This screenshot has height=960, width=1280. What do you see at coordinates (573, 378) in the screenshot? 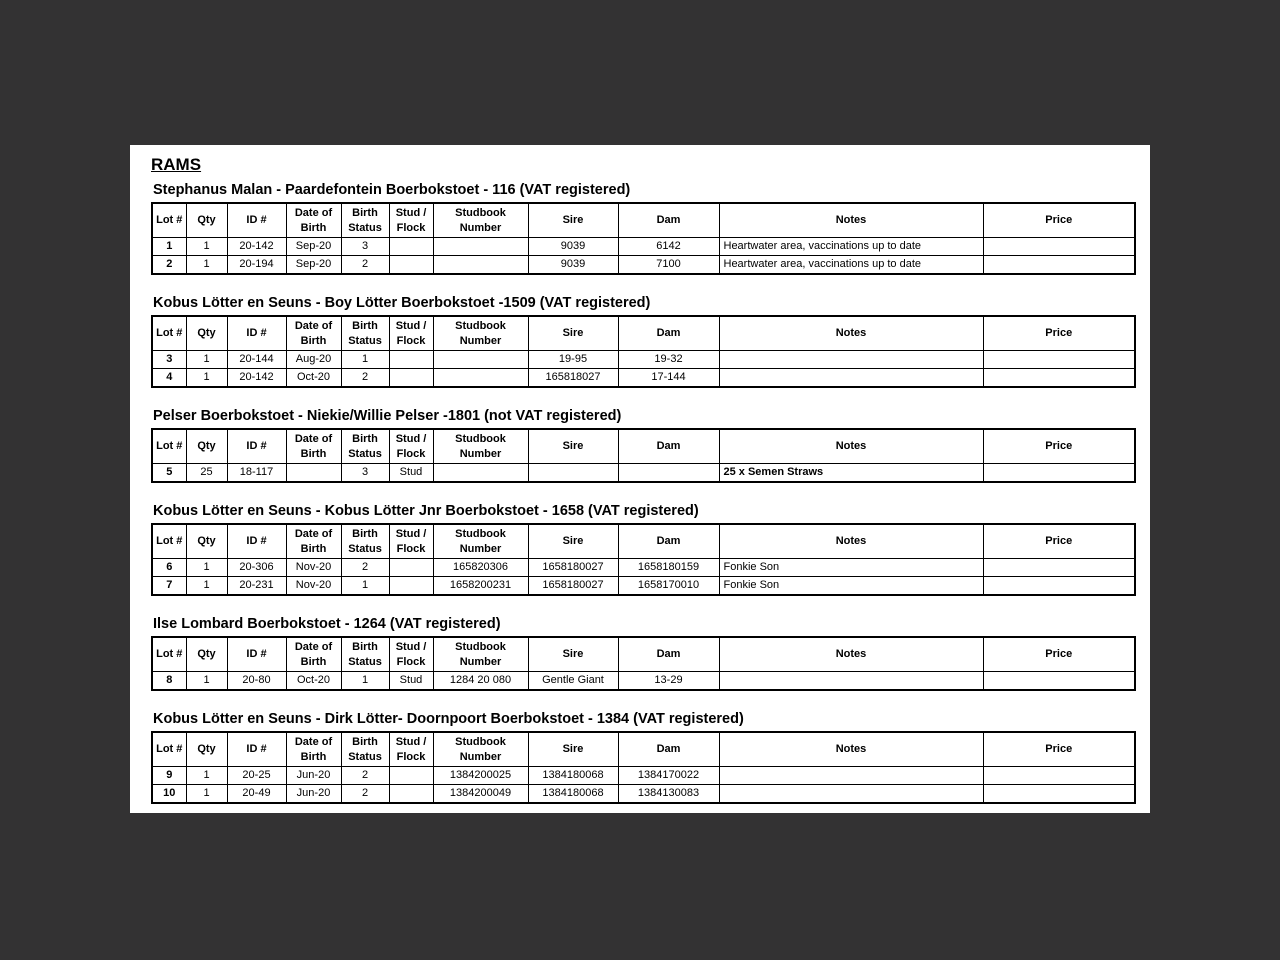
I see `cell-sire: 165818027` at bounding box center [573, 378].